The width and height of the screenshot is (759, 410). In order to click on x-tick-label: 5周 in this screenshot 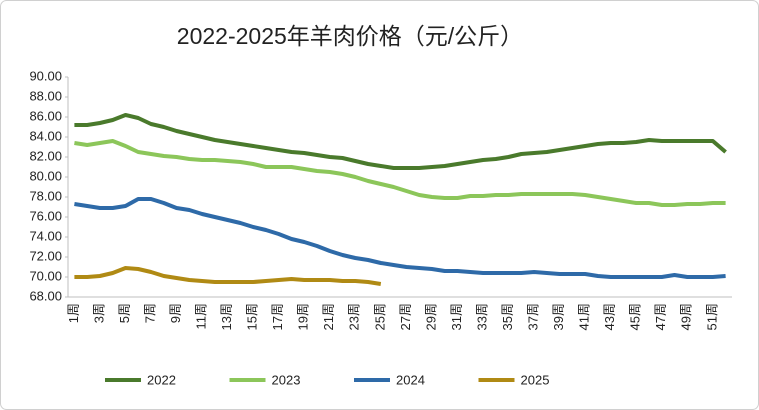, I will do `click(124, 313)`.